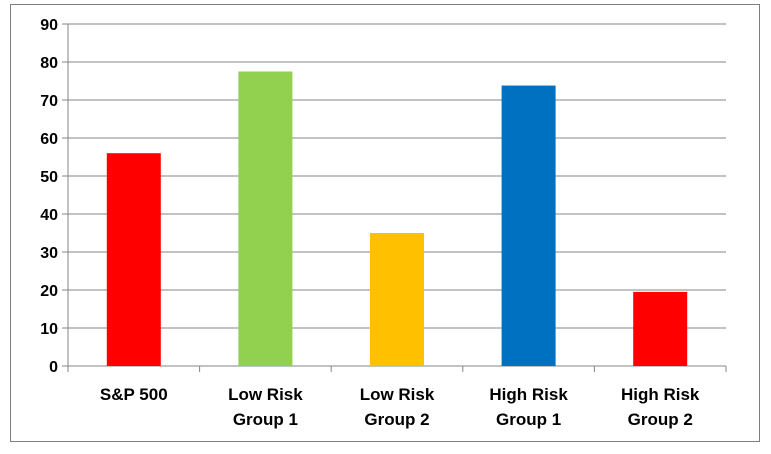  What do you see at coordinates (49, 63) in the screenshot?
I see `y-tick-label: 80` at bounding box center [49, 63].